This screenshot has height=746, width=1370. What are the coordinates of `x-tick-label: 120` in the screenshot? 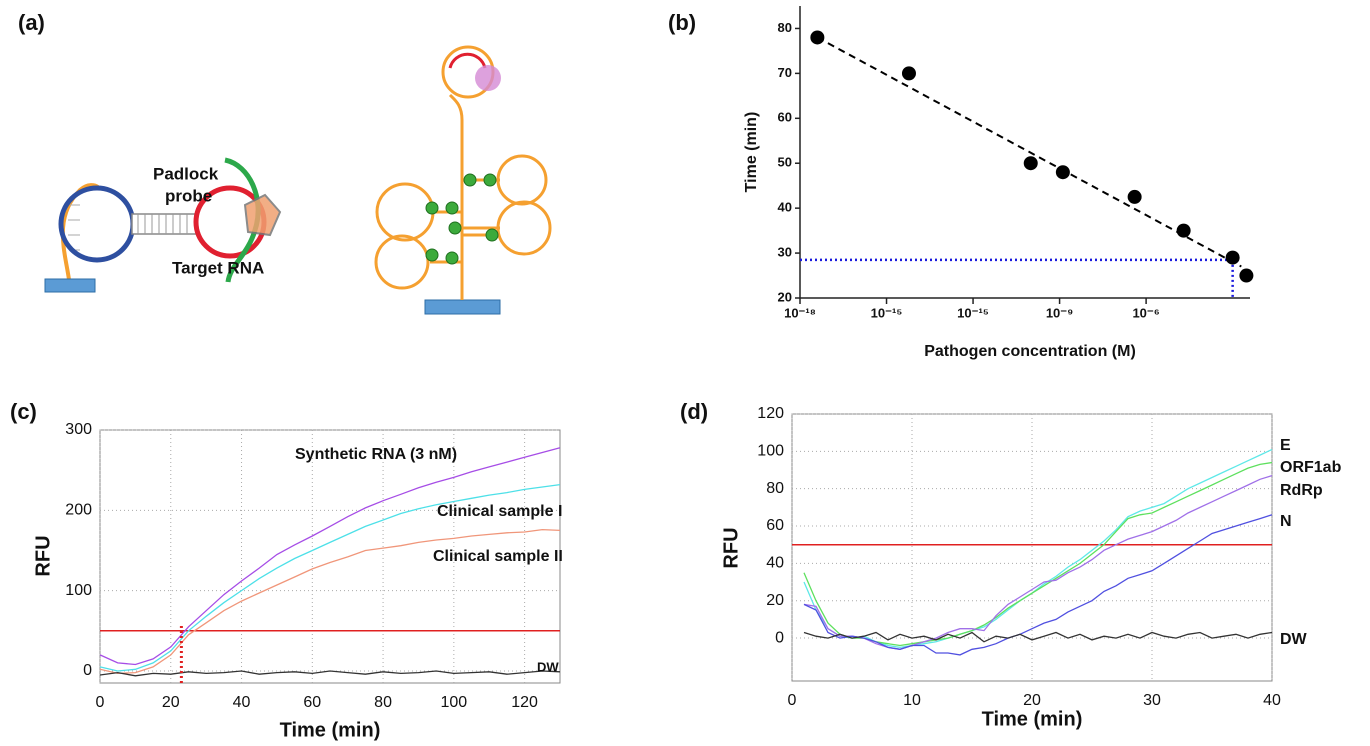 It's located at (524, 702).